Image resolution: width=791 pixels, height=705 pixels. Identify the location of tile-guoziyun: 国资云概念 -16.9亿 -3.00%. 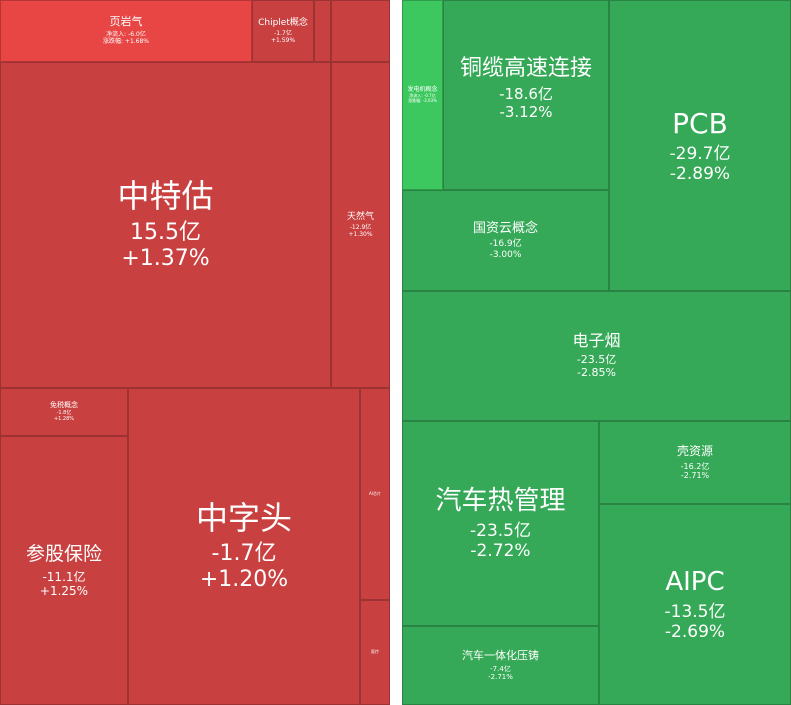
(505, 240).